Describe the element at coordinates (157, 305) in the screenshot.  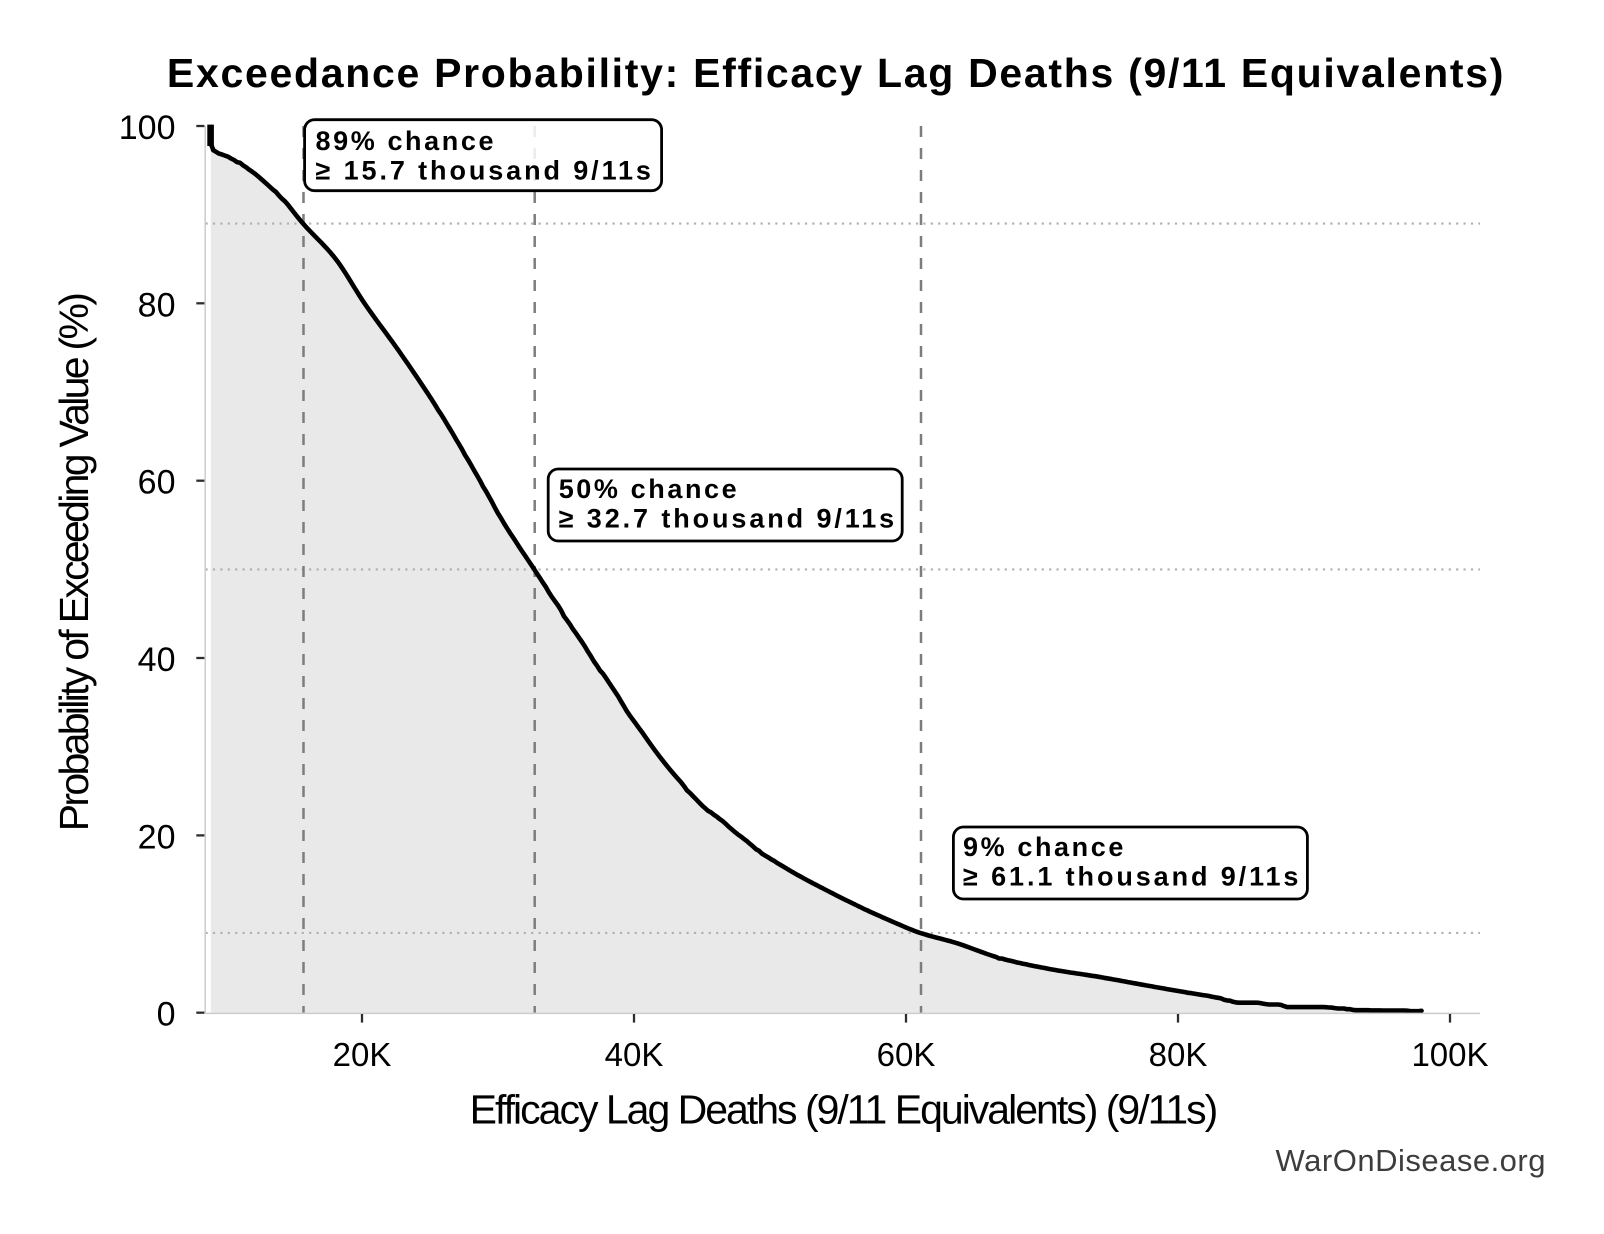
I see `svg-text: 80` at that location.